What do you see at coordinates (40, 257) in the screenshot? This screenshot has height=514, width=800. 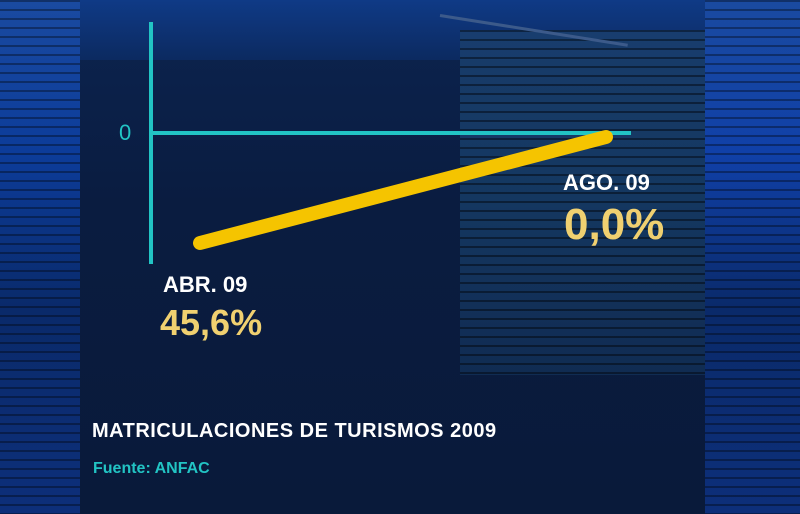 I see `background-left-stripes` at bounding box center [40, 257].